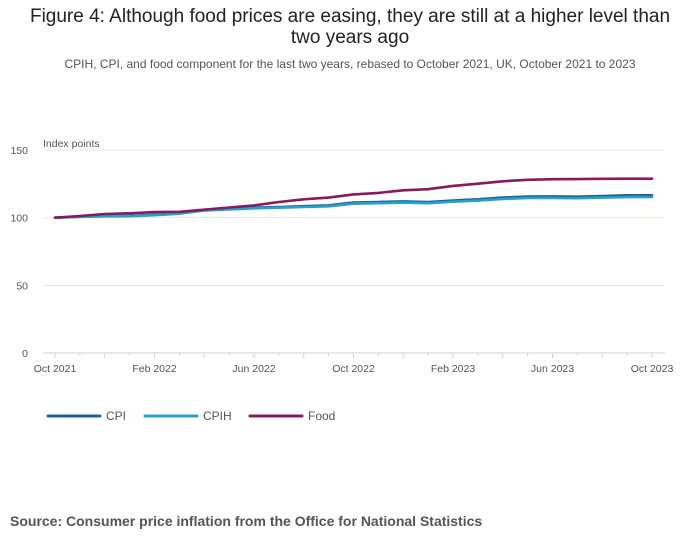  Describe the element at coordinates (19, 219) in the screenshot. I see `y-tick-label-100: 100` at that location.